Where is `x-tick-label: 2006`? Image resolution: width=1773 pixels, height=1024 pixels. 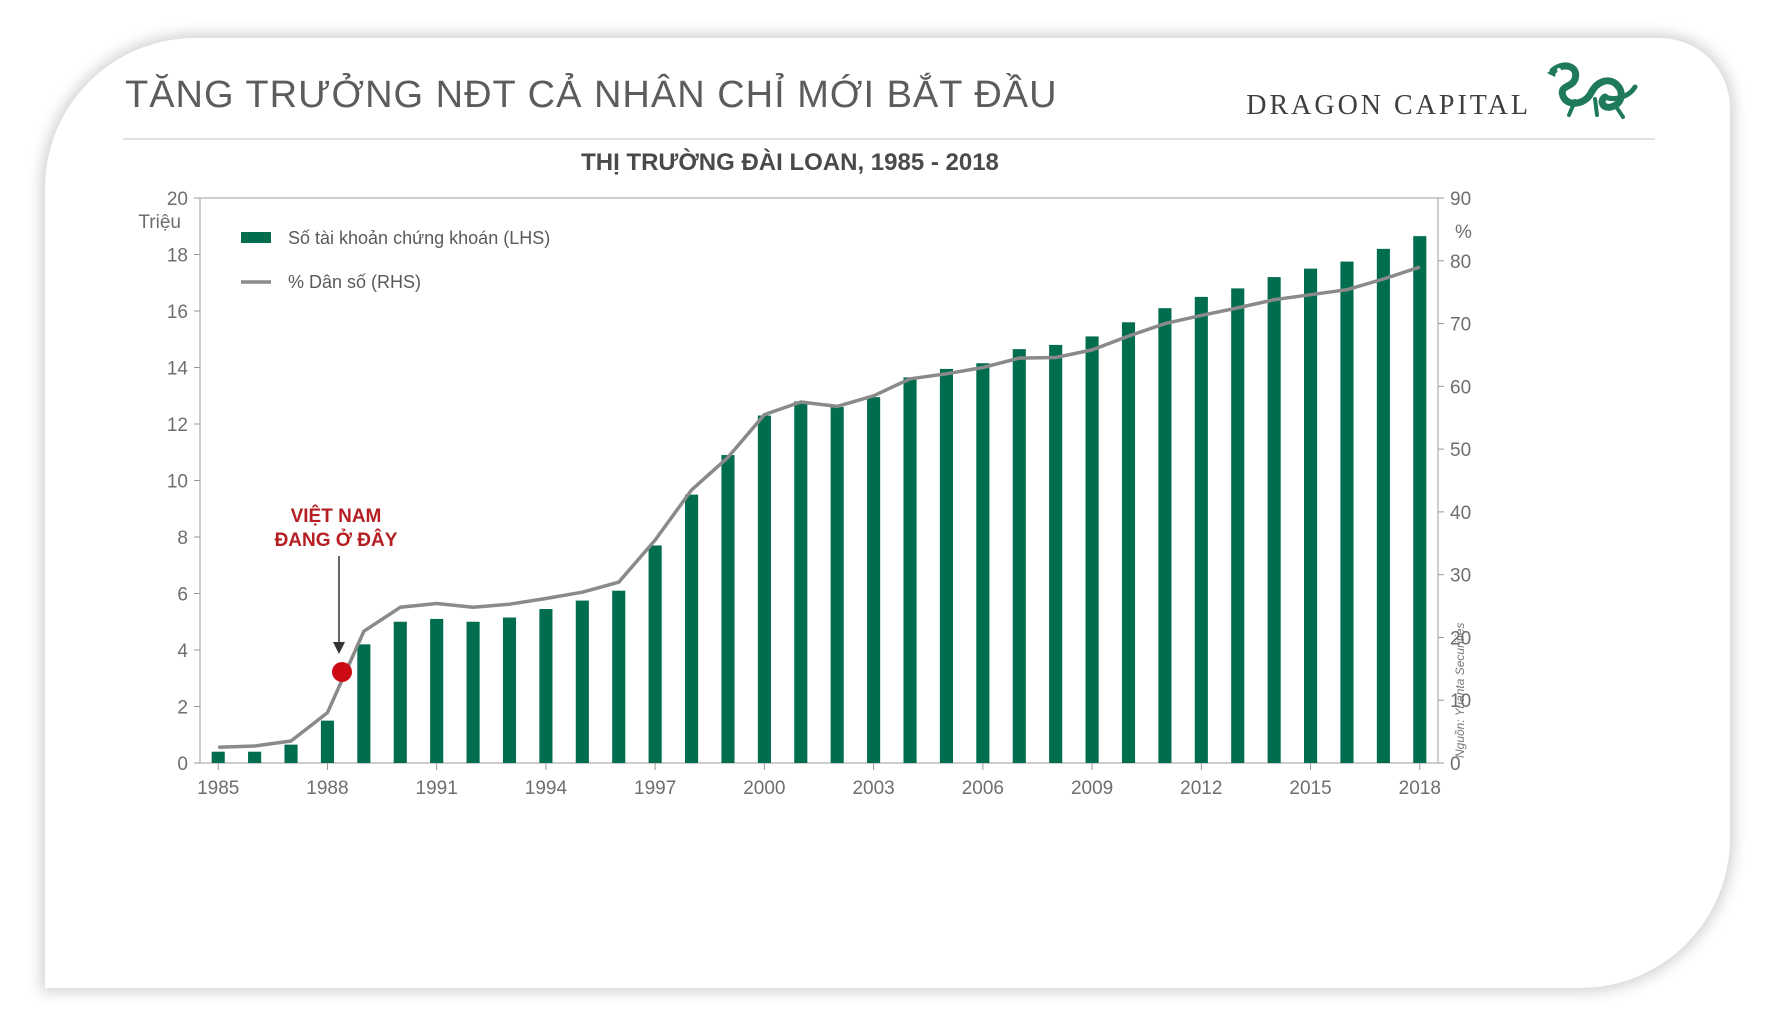
x-tick-label: 2006 is located at coordinates (983, 788).